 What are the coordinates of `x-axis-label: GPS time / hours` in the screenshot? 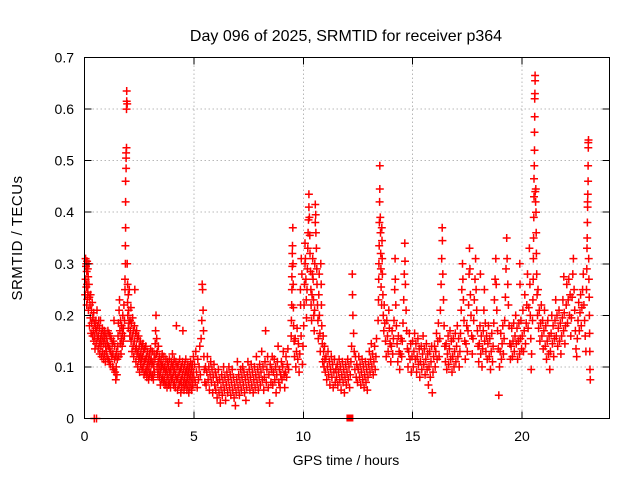 It's located at (346, 460).